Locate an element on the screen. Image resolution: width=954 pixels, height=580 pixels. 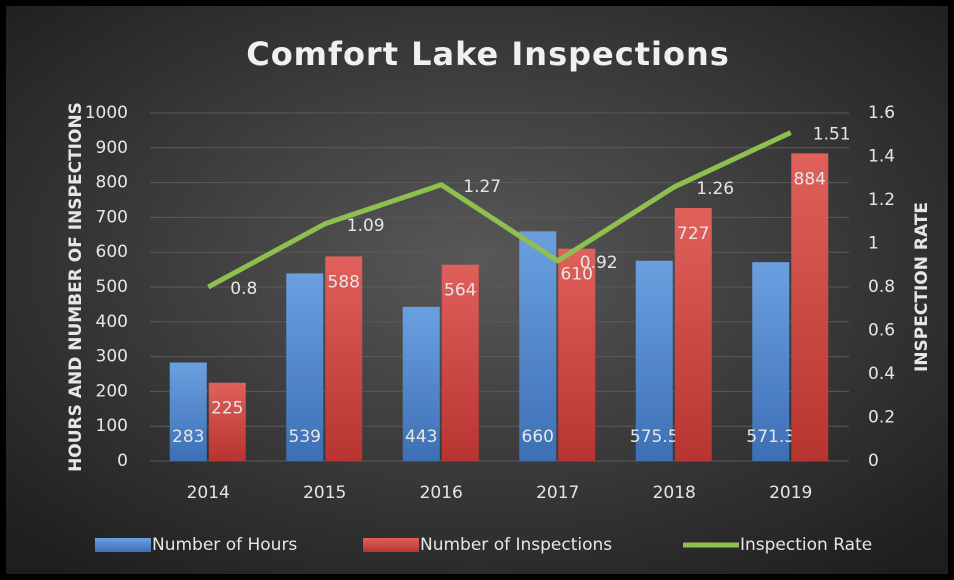
y2-tick-label: 1.2 is located at coordinates (881, 200).